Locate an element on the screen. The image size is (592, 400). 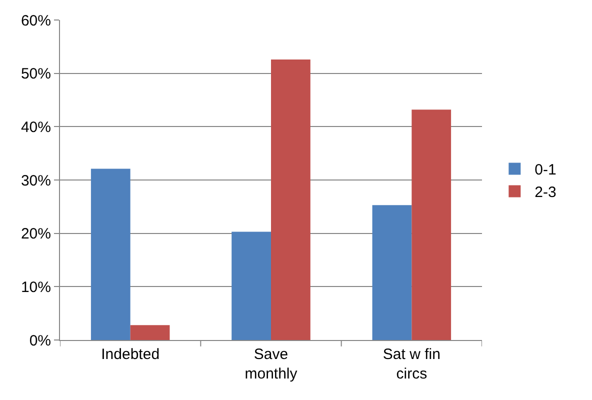
y-tick-label: 10% is located at coordinates (35, 287).